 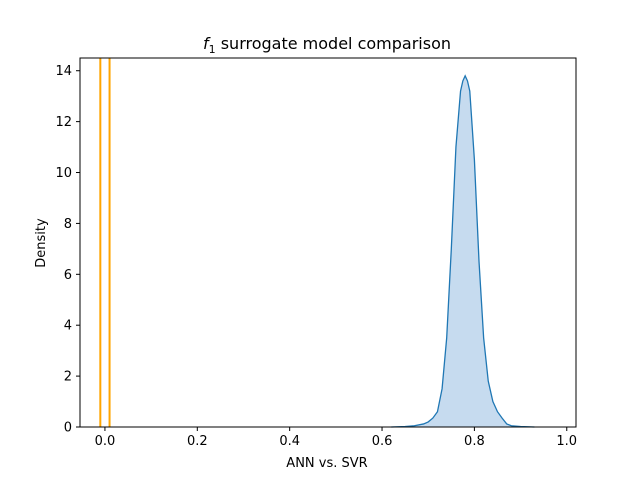 What do you see at coordinates (326, 463) in the screenshot?
I see `x-axis-label: ANN vs. SVR` at bounding box center [326, 463].